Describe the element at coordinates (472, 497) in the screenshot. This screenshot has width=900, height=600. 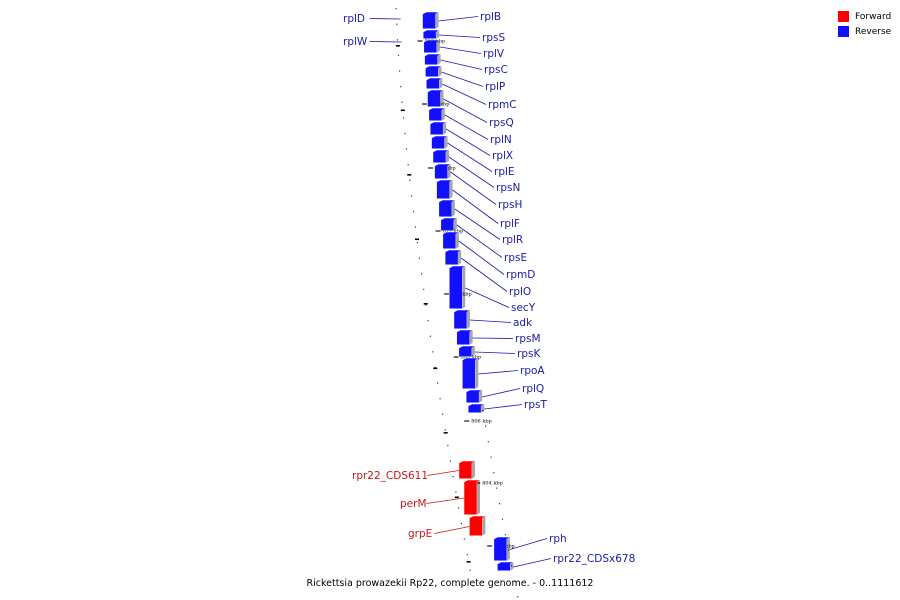
I see `gene-block-perM` at that location.